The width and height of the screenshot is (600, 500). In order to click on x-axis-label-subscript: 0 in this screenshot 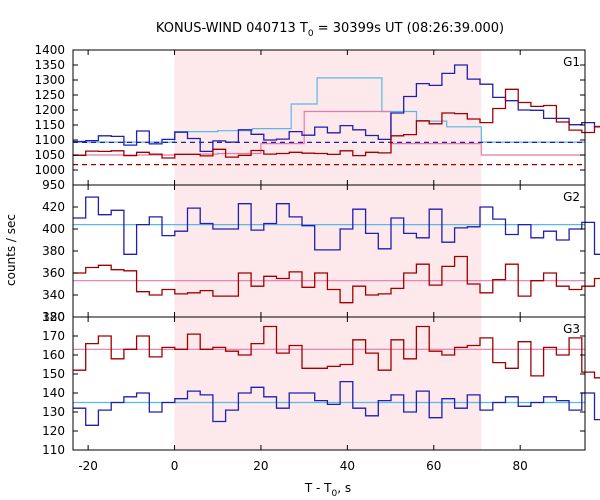, I will do `click(335, 494)`.